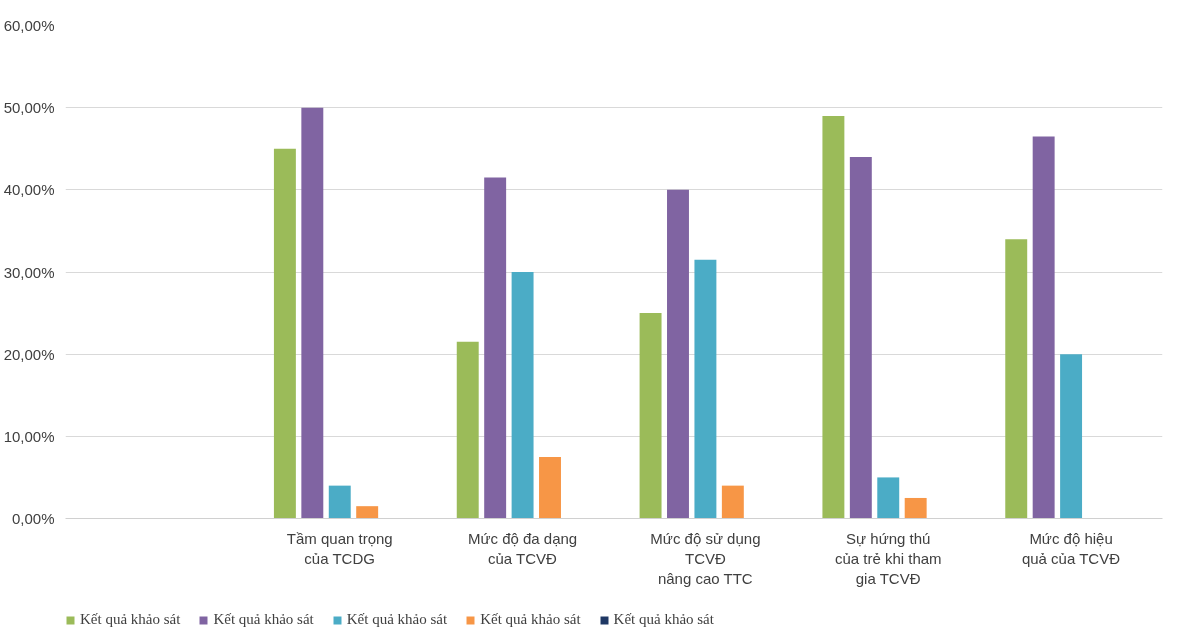 The image size is (1182, 631). Describe the element at coordinates (29, 272) in the screenshot. I see `y-tick-label: 30,00%` at that location.